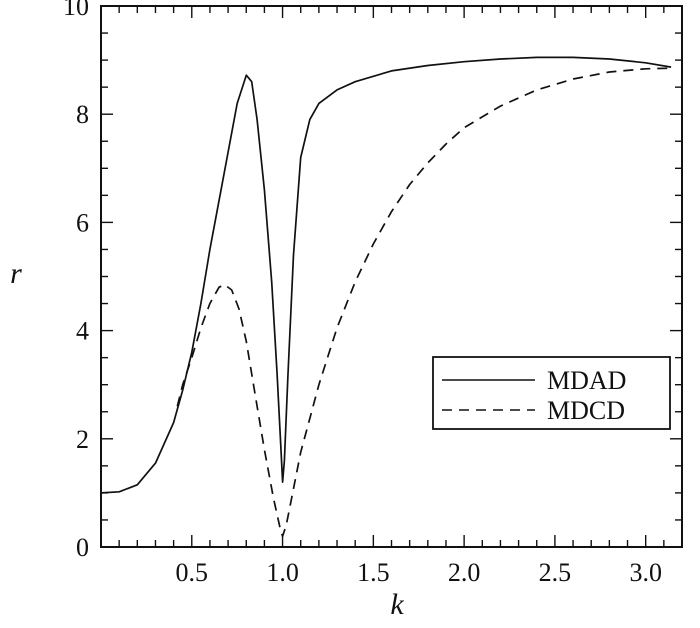 Image resolution: width=700 pixels, height=628 pixels. What do you see at coordinates (16, 273) in the screenshot?
I see `y-axis-title: r` at bounding box center [16, 273].